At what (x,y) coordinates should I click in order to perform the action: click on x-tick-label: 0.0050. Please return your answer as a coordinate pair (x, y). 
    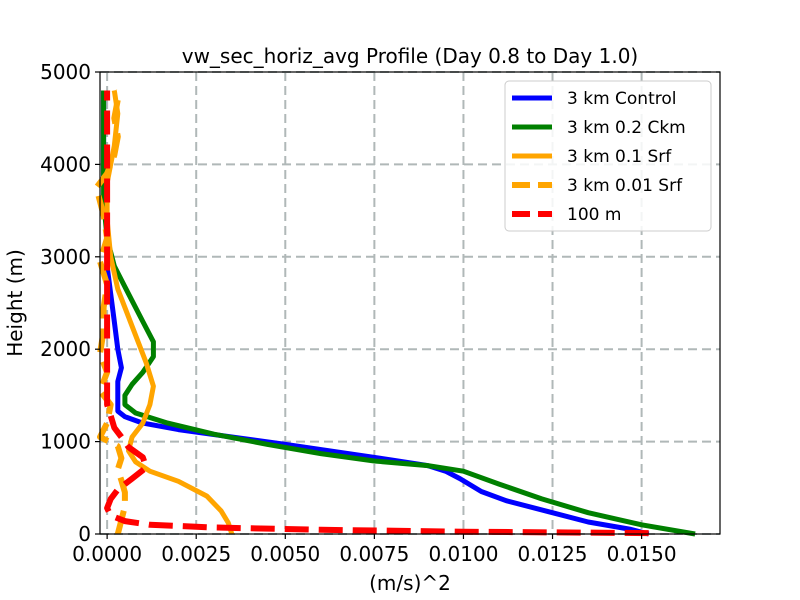
    Looking at the image, I should click on (285, 554).